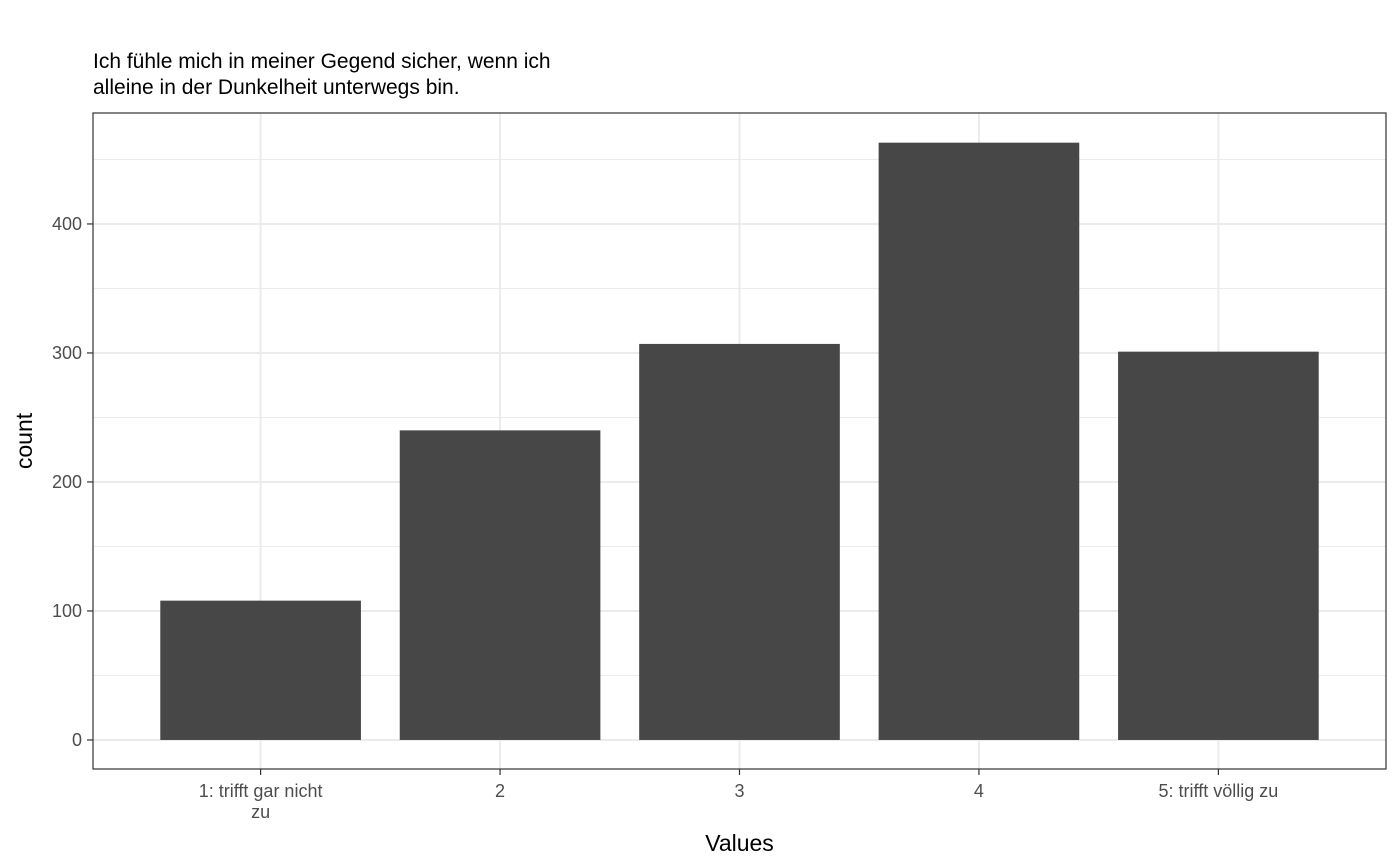 The height and width of the screenshot is (865, 1400). I want to click on chart-title-line: alleine in der Dunkelheit unterwegs bin., so click(276, 87).